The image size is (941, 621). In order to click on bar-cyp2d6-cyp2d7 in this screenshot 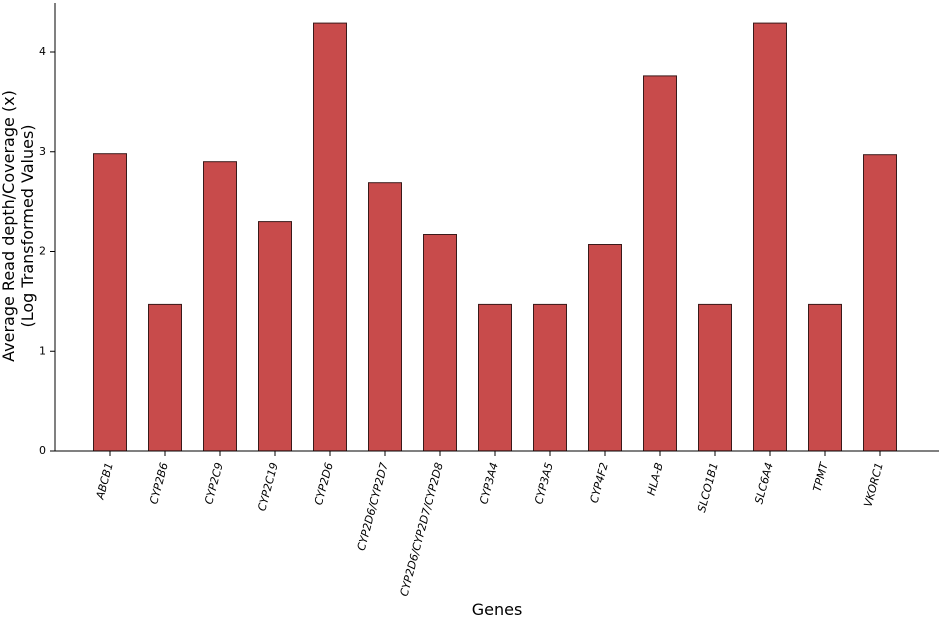, I will do `click(385, 317)`.